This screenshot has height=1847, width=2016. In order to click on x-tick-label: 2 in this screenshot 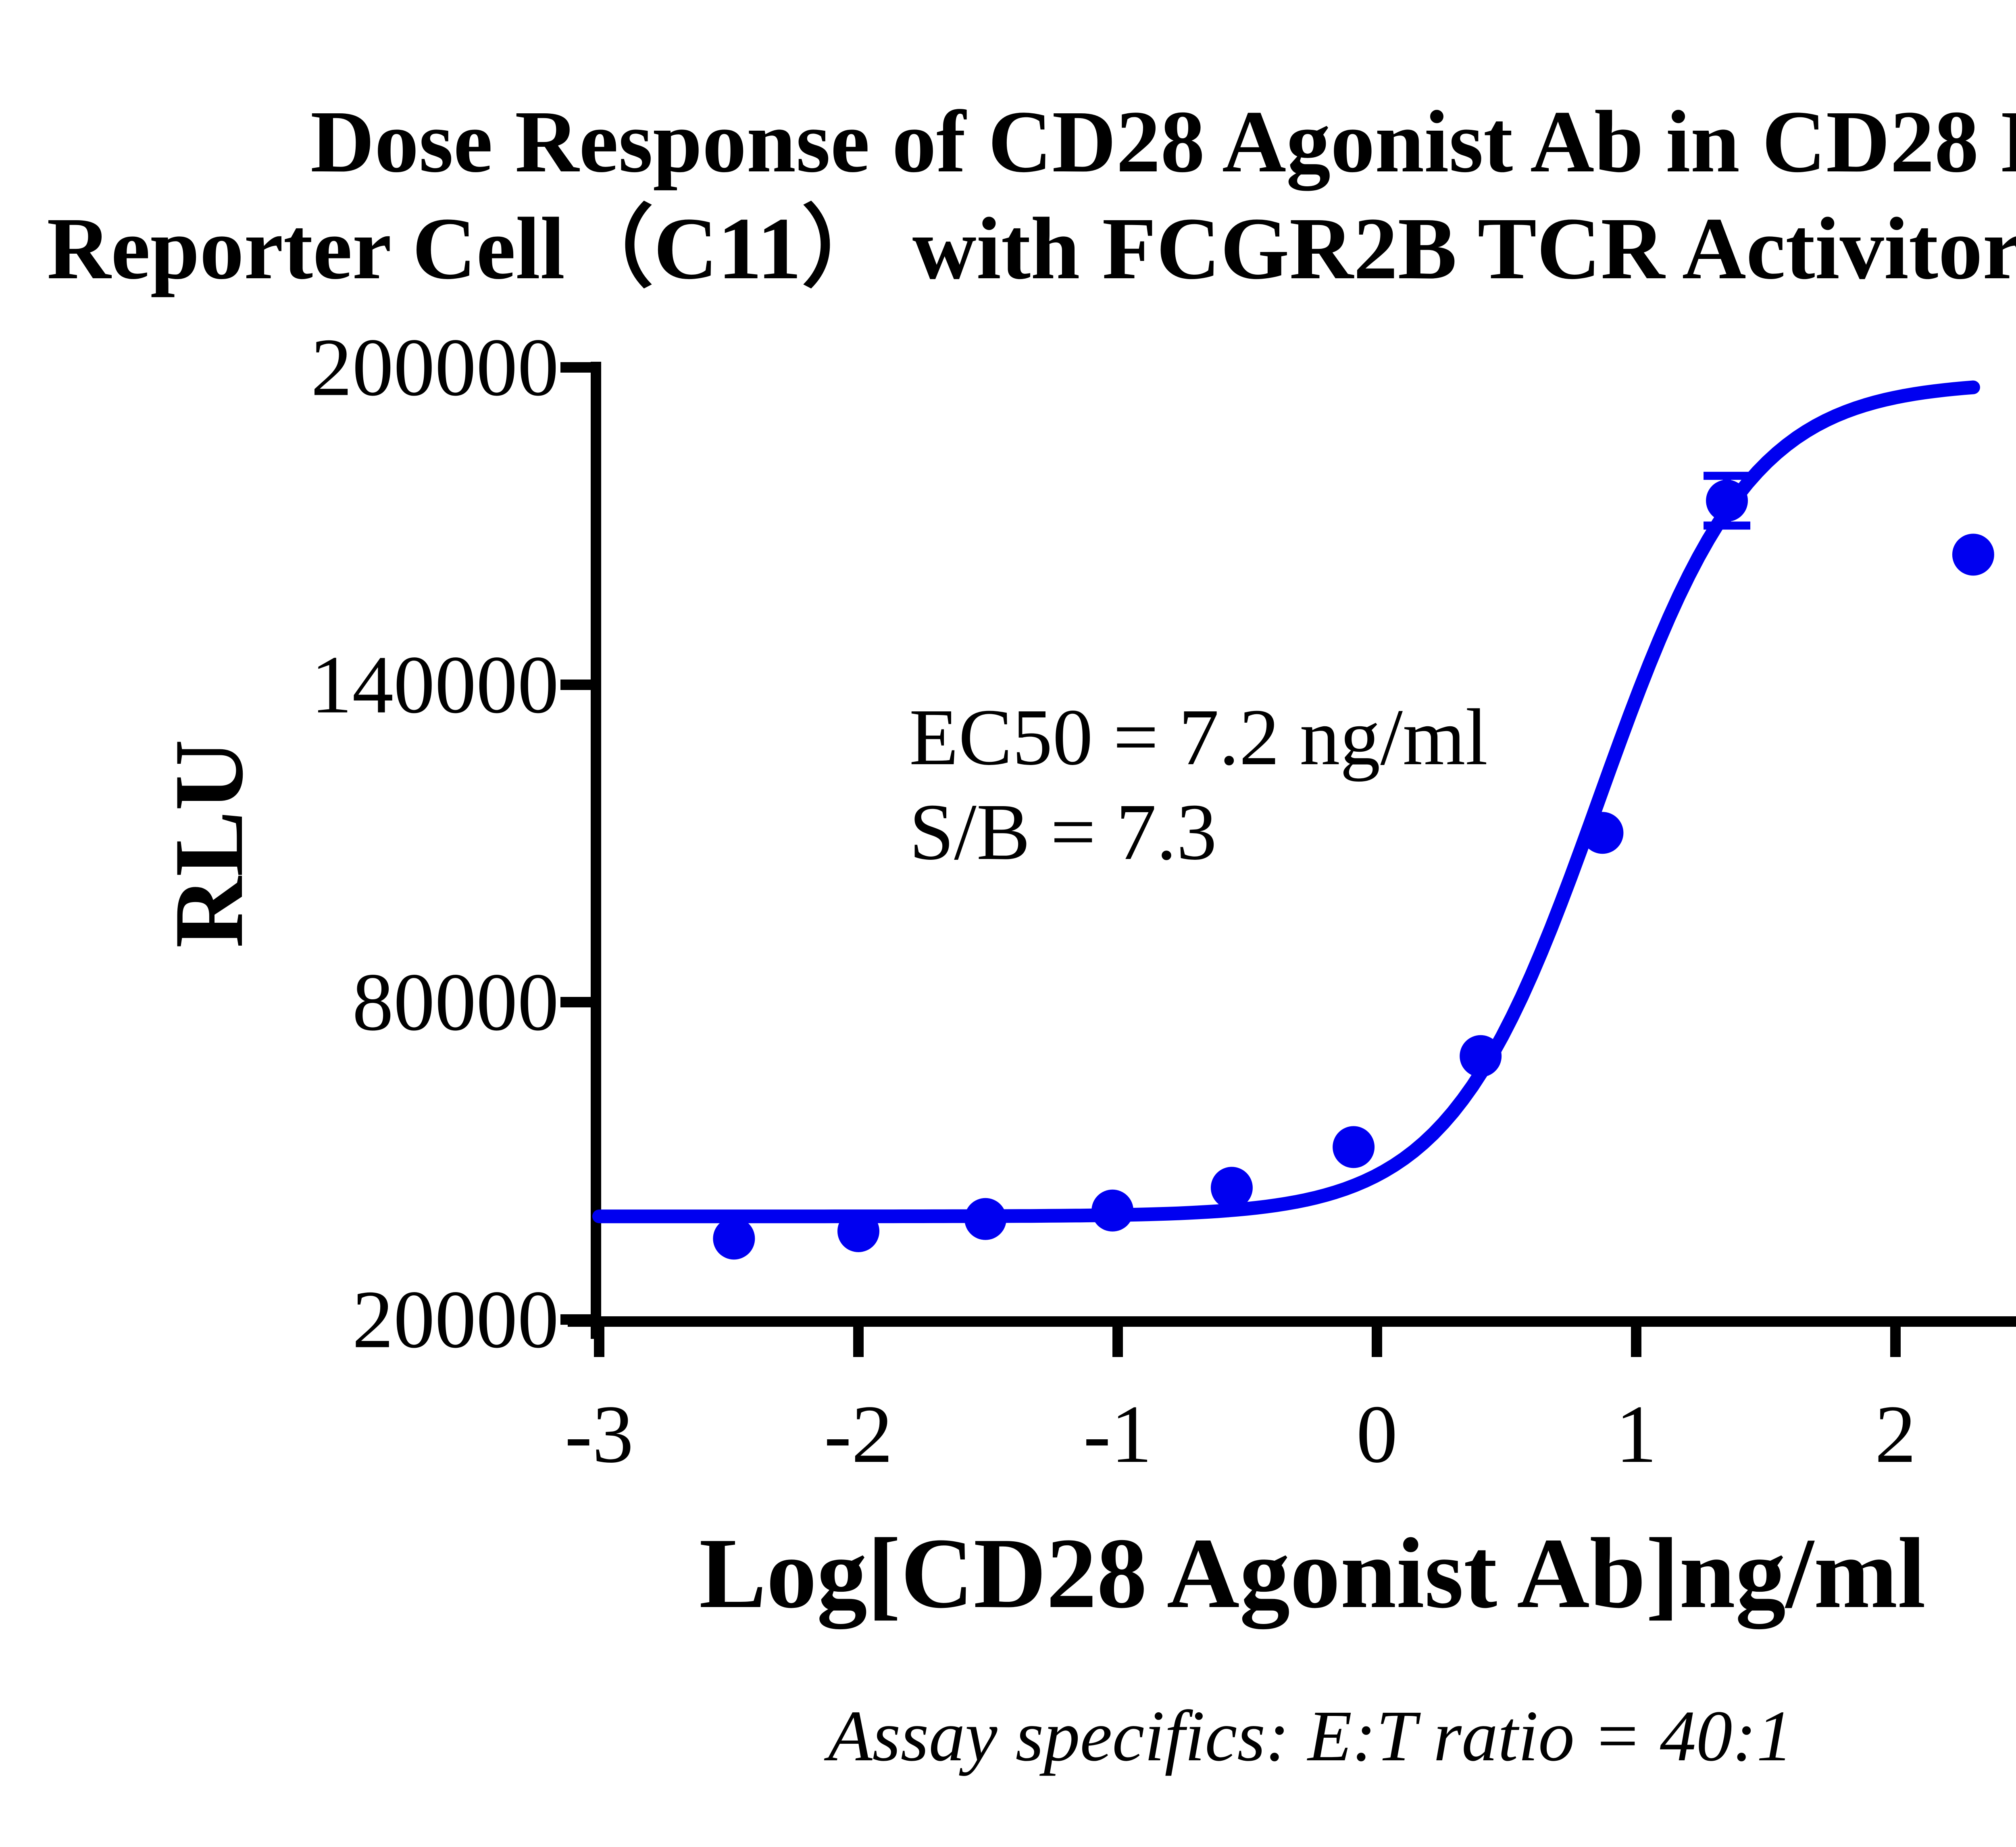, I will do `click(1895, 1434)`.